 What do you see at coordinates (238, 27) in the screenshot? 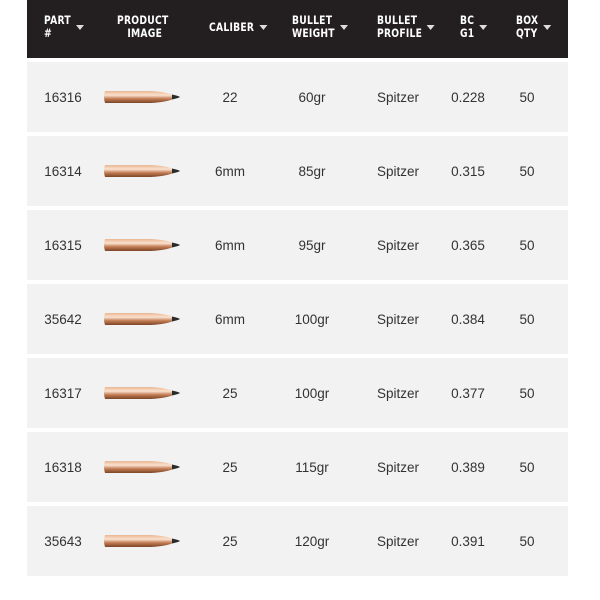
I see `sort-caliber: CALIBER` at bounding box center [238, 27].